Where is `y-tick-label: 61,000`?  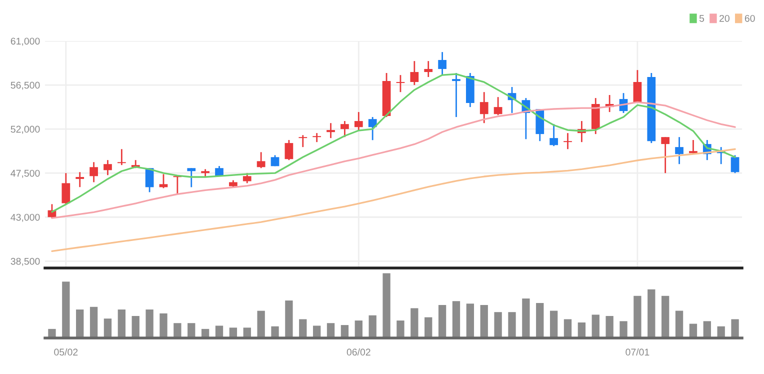 y-tick-label: 61,000 is located at coordinates (25, 42).